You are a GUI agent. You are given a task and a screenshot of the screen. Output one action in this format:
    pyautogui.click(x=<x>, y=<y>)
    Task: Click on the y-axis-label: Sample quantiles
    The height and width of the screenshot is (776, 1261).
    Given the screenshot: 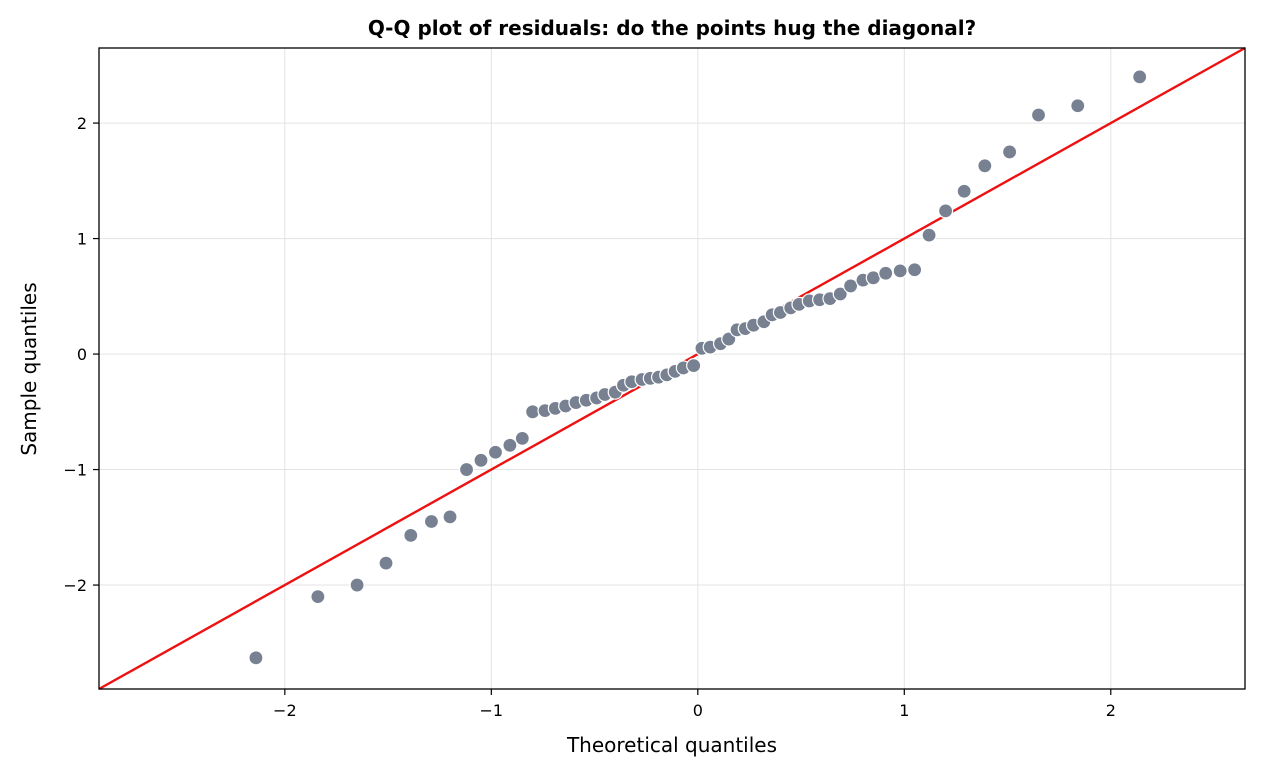 What is the action you would take?
    pyautogui.click(x=29, y=368)
    